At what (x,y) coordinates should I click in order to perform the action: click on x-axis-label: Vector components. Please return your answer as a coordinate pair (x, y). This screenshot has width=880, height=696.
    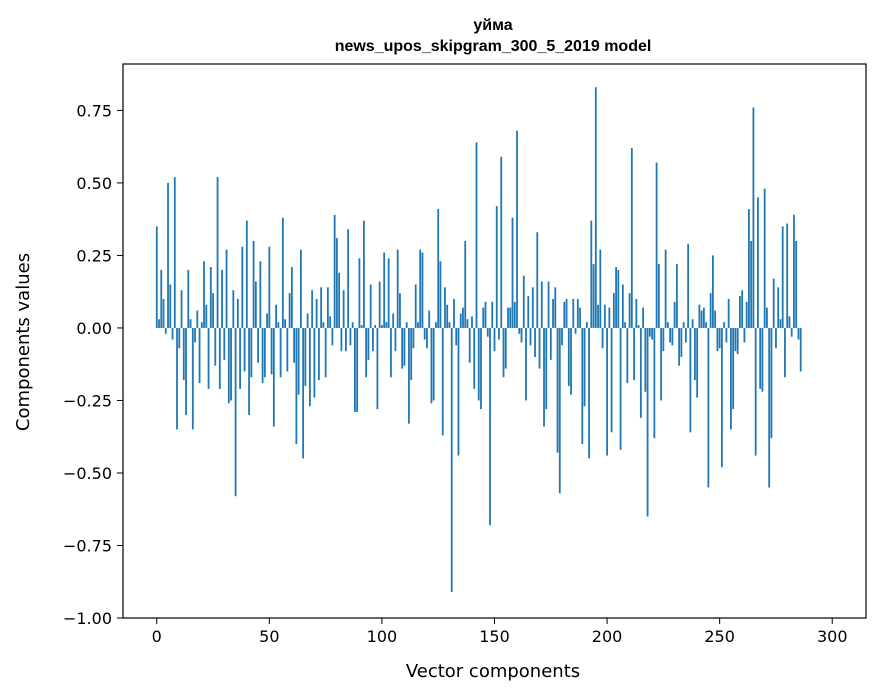
    Looking at the image, I should click on (493, 671).